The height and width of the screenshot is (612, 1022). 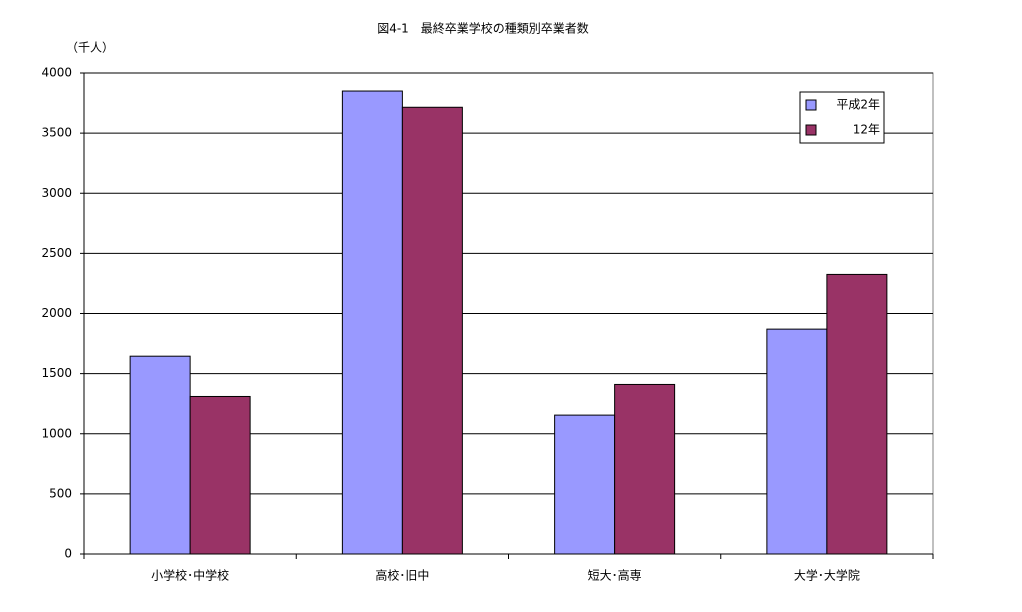 I want to click on y-axis-label: （千人）, so click(x=90, y=48).